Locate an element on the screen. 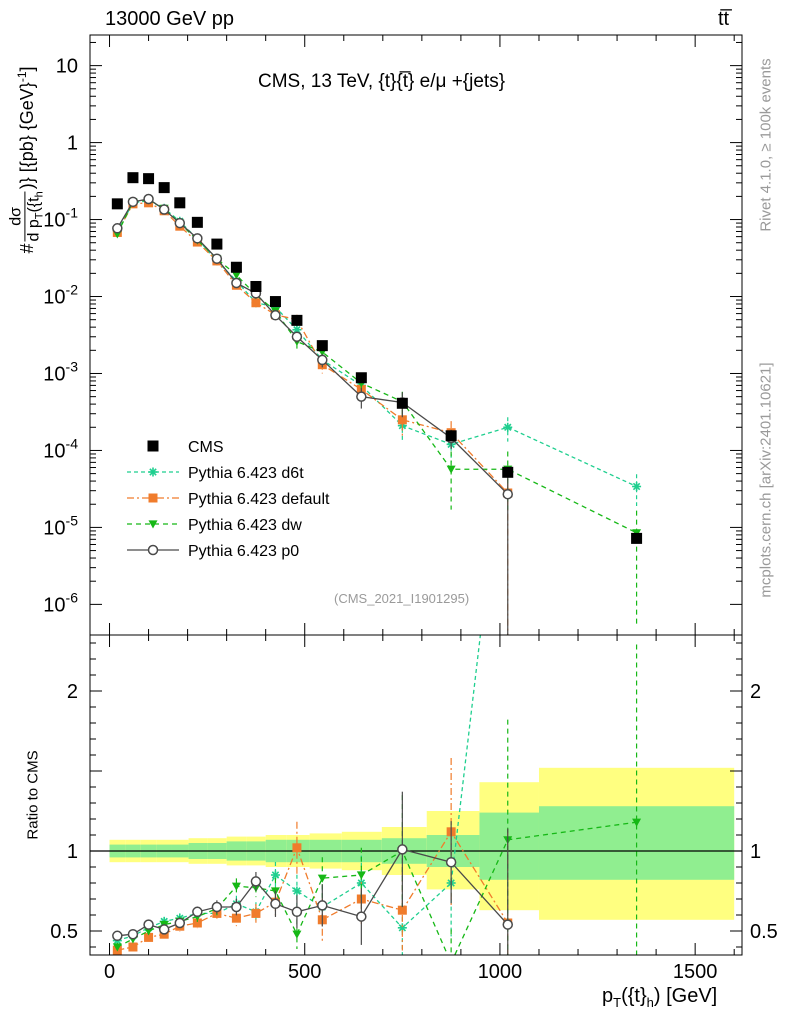 This screenshot has height=1024, width=786. y-tick-label: 10 is located at coordinates (67, 67).